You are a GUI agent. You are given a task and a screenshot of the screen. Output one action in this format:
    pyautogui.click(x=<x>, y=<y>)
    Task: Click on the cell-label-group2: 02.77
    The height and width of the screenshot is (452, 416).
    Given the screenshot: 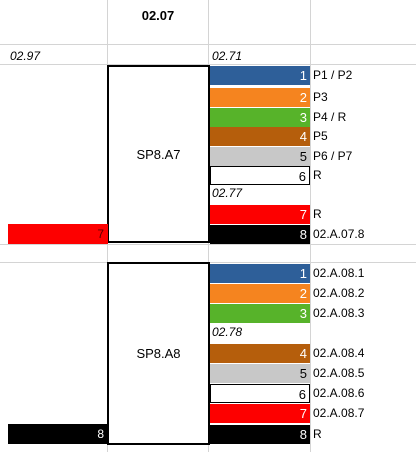 What is the action you would take?
    pyautogui.click(x=227, y=193)
    